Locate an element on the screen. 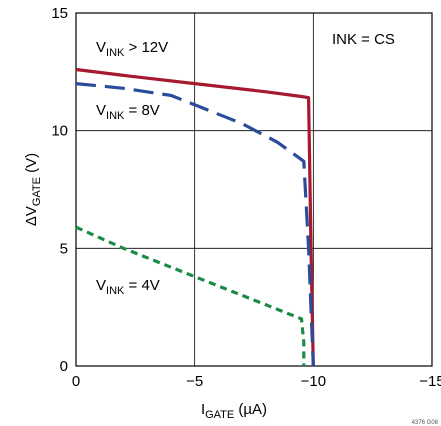 This screenshot has height=426, width=441. x-tick-label: 0 is located at coordinates (76, 381).